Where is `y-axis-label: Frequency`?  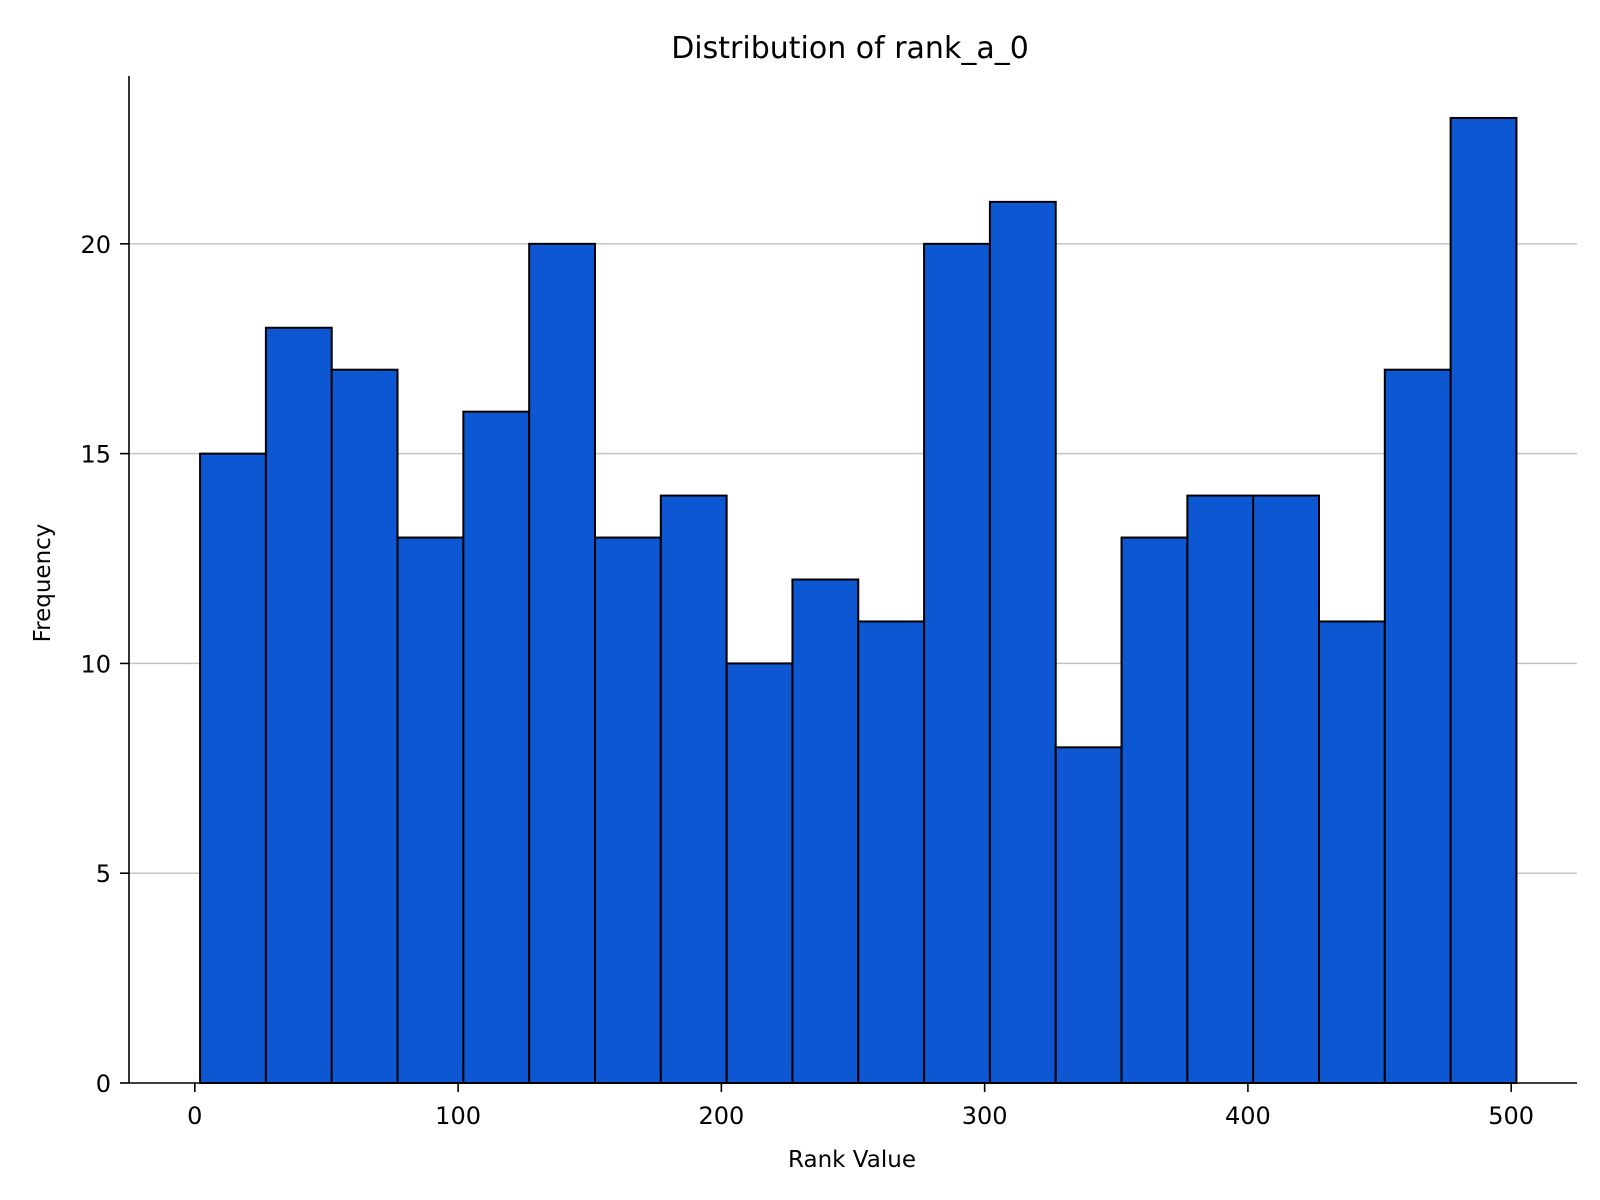 y-axis-label: Frequency is located at coordinates (43, 583).